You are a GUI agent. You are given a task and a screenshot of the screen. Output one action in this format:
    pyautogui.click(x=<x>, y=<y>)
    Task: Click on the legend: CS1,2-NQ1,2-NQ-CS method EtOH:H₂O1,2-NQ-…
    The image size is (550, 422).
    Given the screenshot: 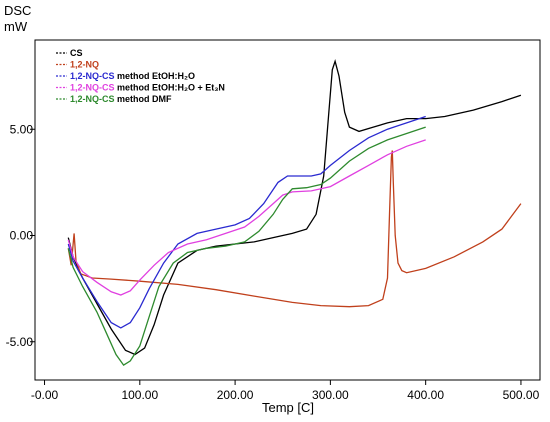 What is the action you would take?
    pyautogui.click(x=140, y=76)
    